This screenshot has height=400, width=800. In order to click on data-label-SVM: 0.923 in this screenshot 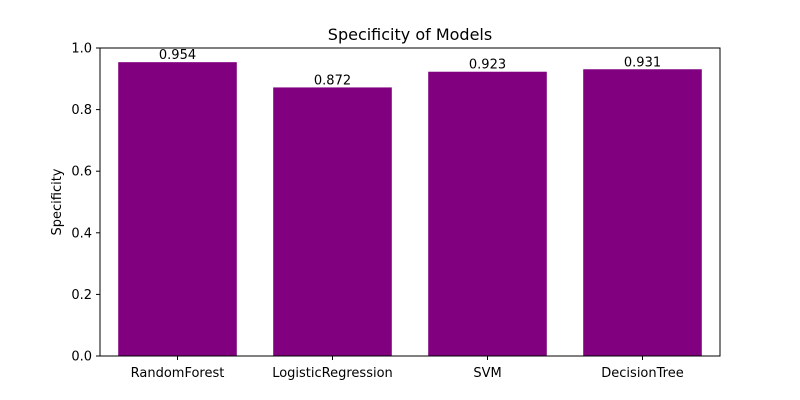, I will do `click(487, 65)`.